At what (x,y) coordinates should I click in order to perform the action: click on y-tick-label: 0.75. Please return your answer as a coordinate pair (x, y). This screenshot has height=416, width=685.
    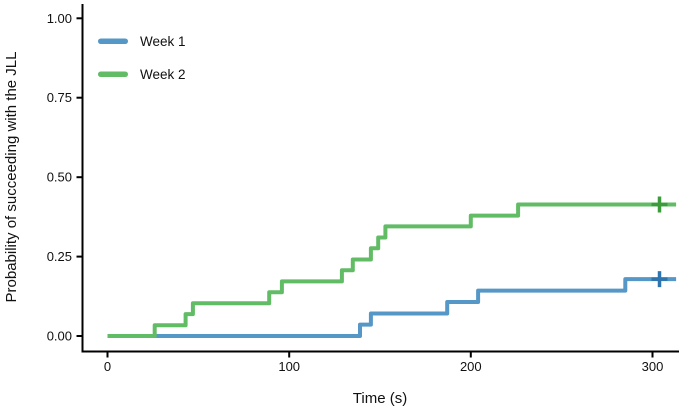
    Looking at the image, I should click on (59, 97).